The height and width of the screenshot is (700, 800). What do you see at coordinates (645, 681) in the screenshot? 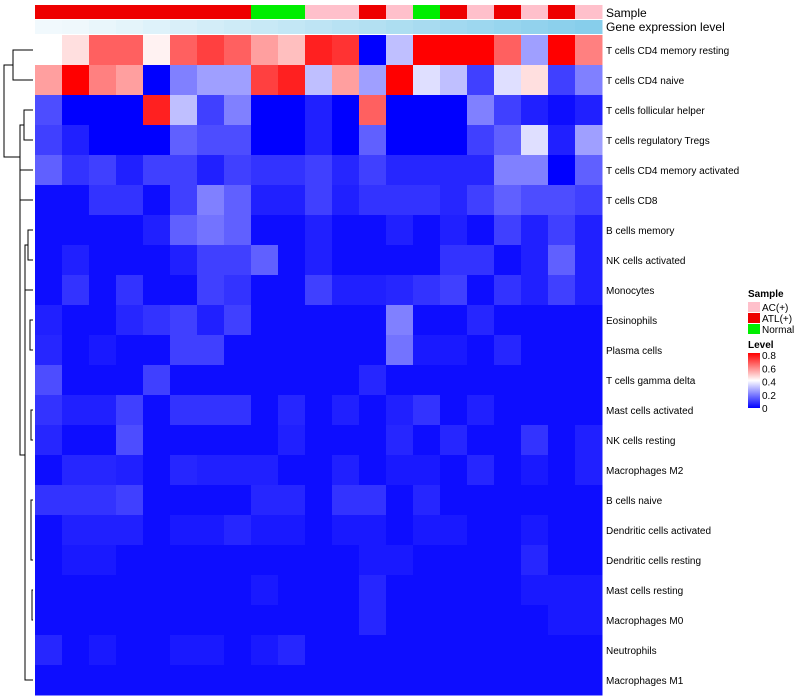
I see `row-label: Macrophages M1` at bounding box center [645, 681].